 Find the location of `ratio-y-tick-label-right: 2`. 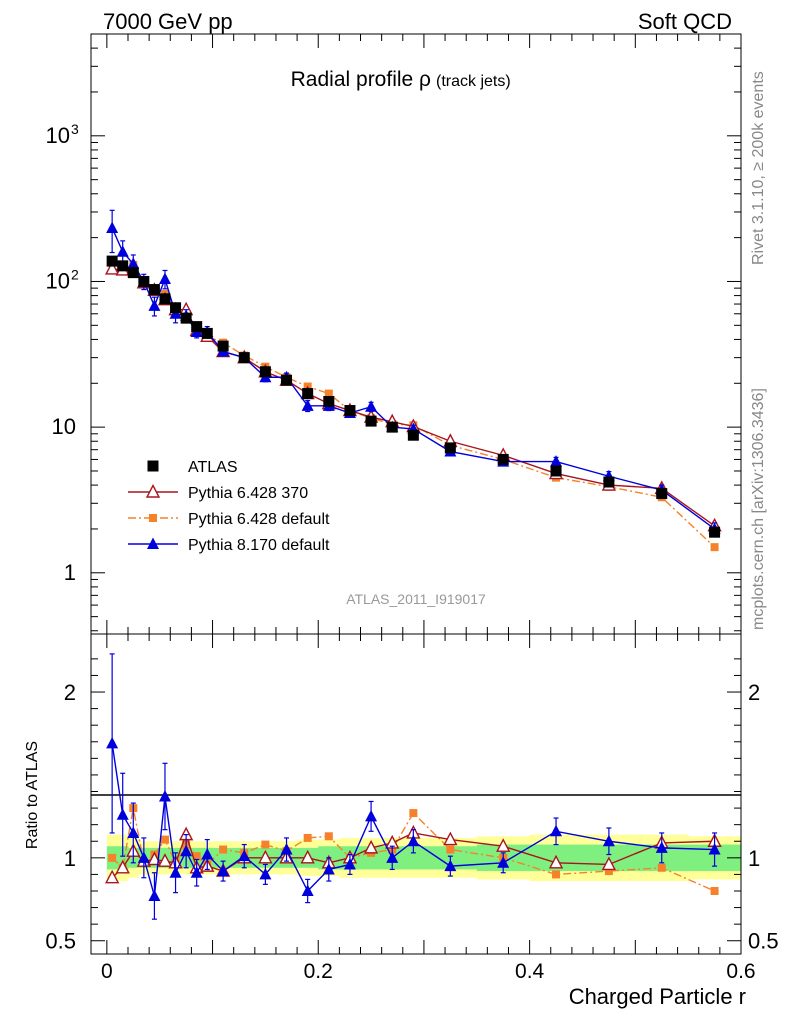

ratio-y-tick-label-right: 2 is located at coordinates (754, 692).